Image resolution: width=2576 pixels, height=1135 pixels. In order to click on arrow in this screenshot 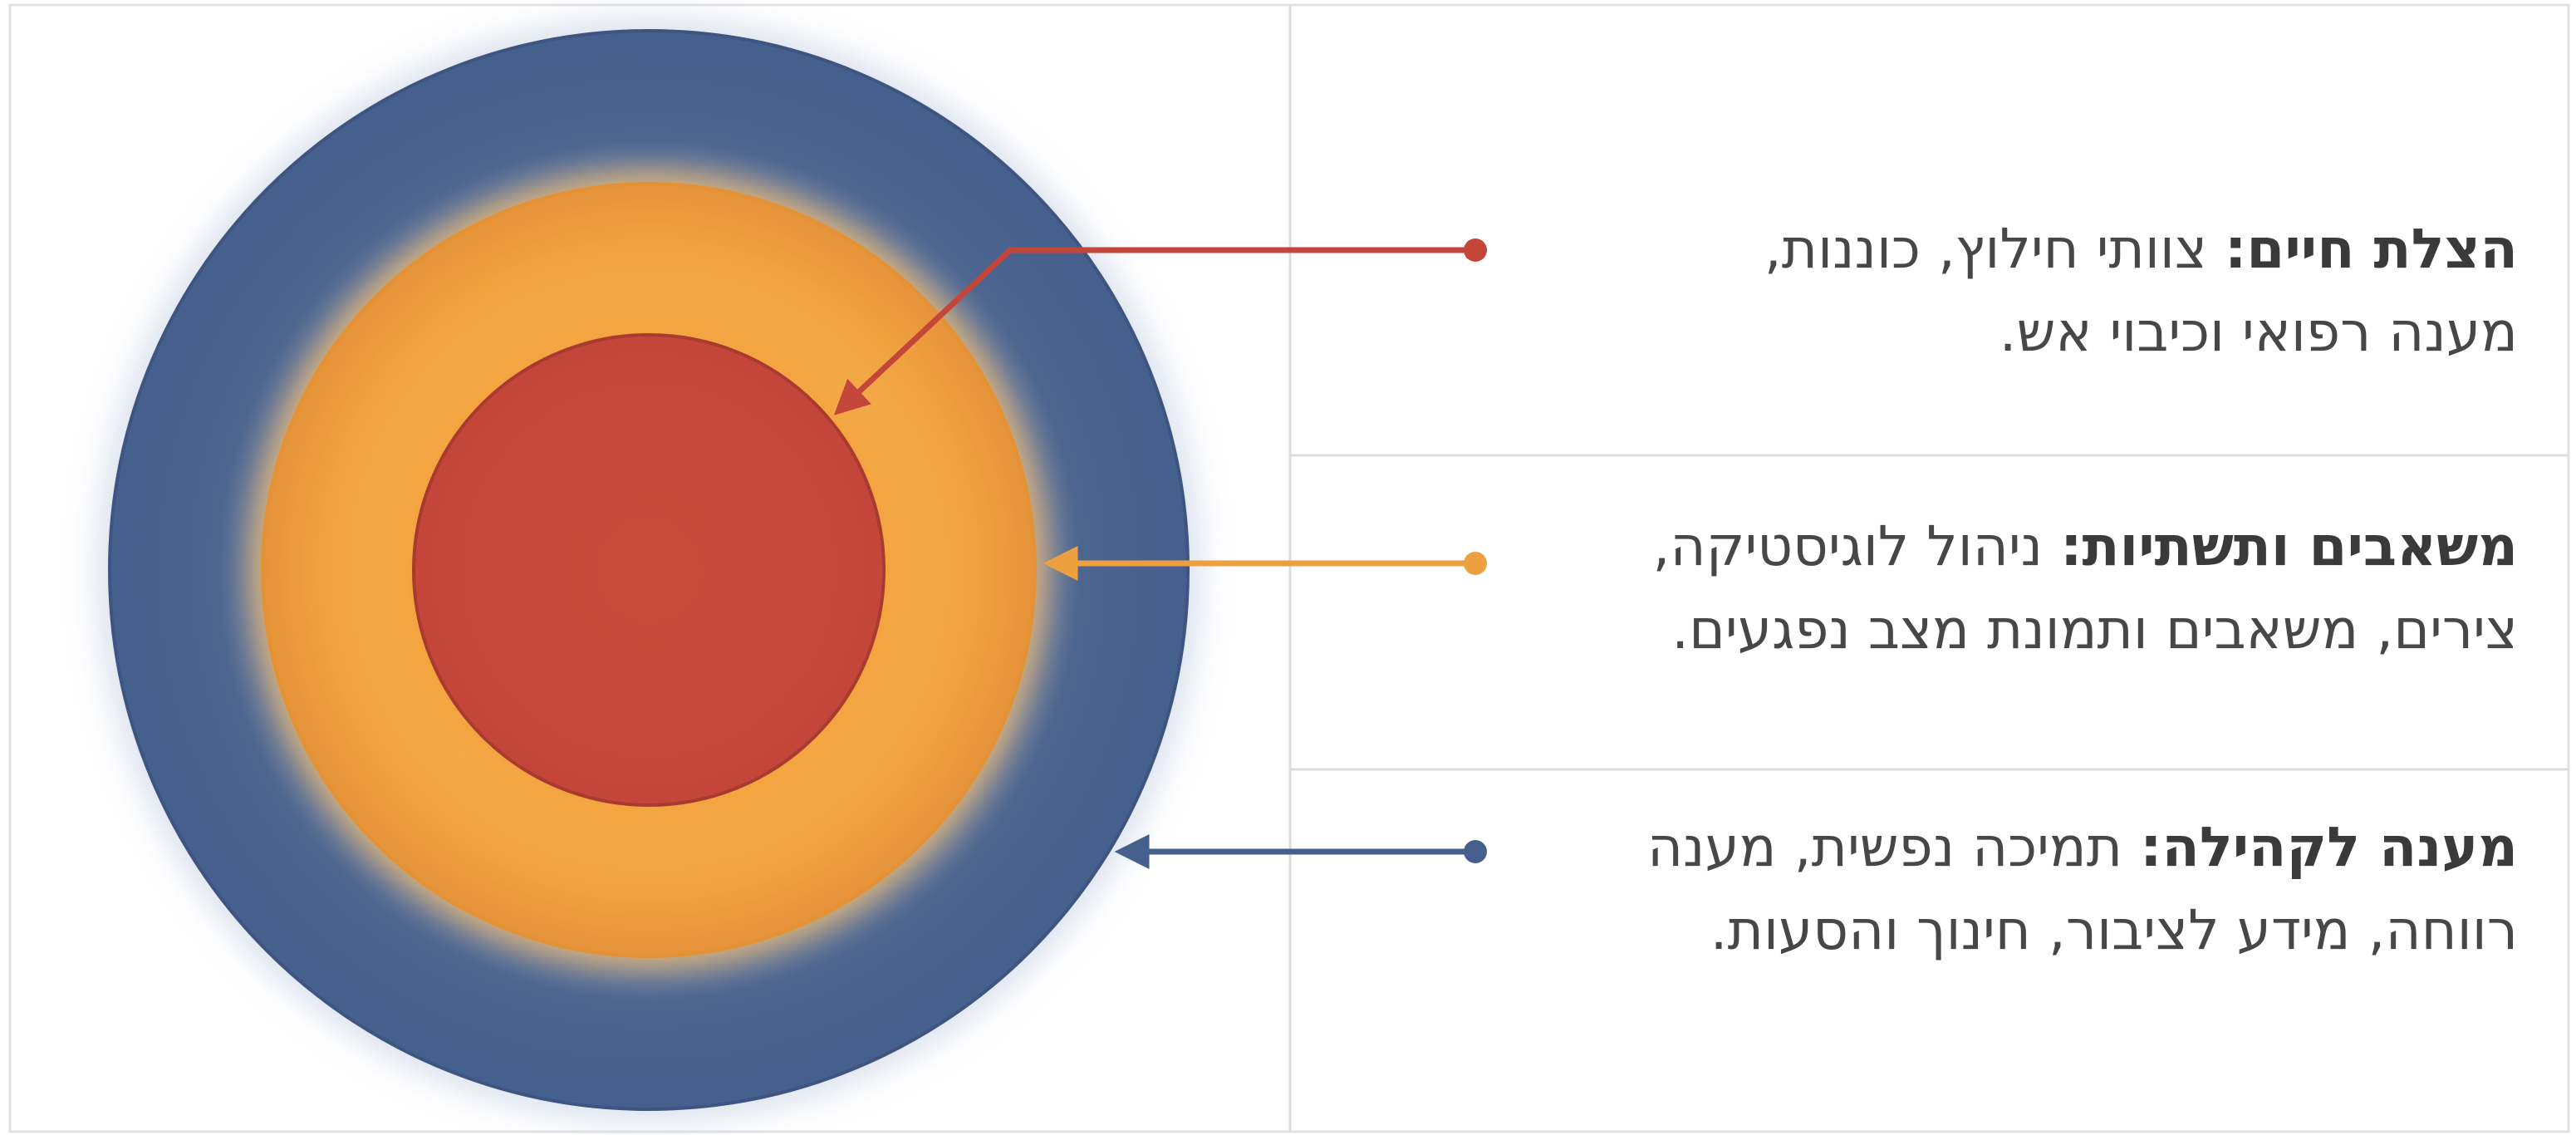, I will do `click(1154, 331)`.